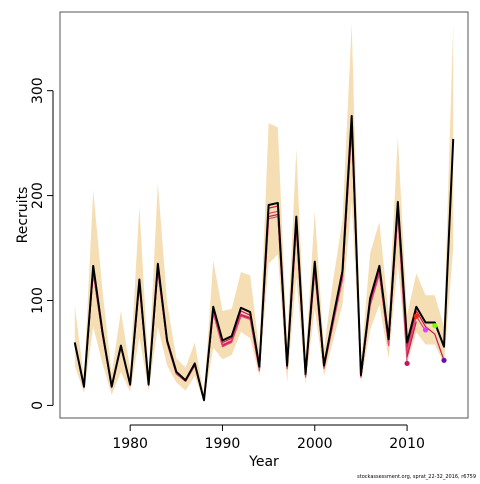 The height and width of the screenshot is (484, 480). I want to click on x-axis: 1980 1990 2000 2010, so click(268, 438).